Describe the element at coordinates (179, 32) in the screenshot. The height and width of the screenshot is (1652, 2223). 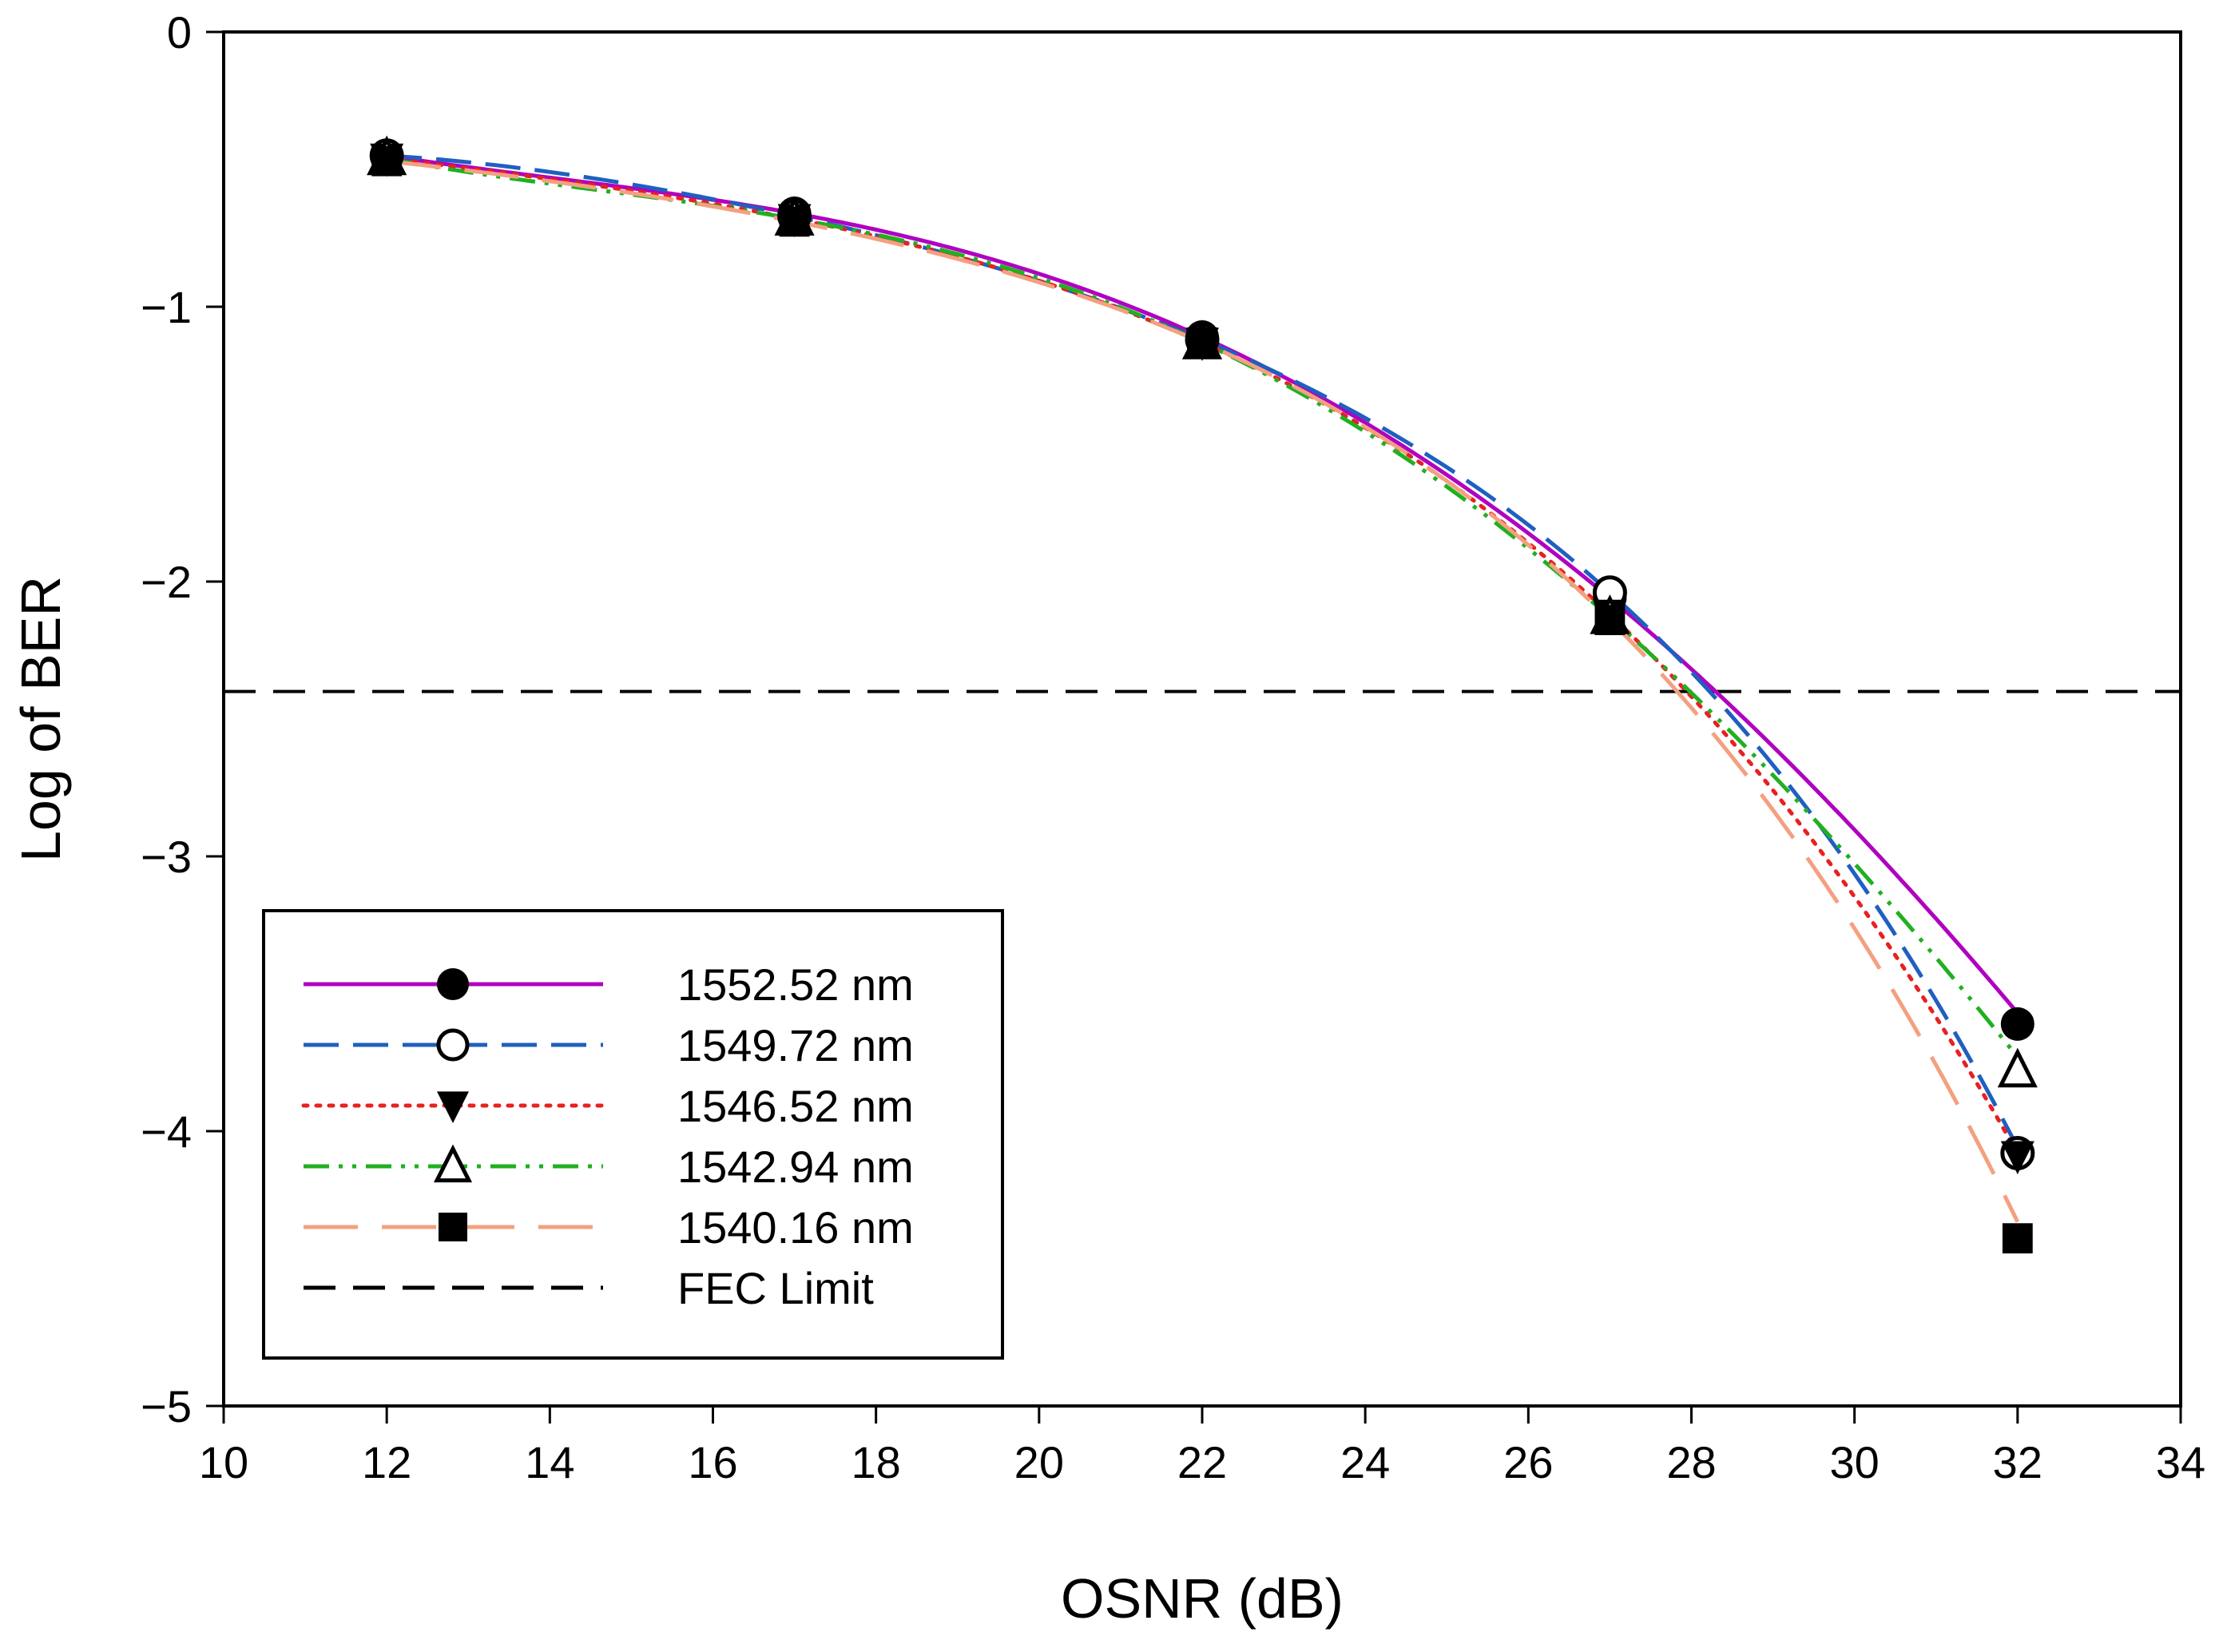
I see `y-tick-label: 0` at that location.